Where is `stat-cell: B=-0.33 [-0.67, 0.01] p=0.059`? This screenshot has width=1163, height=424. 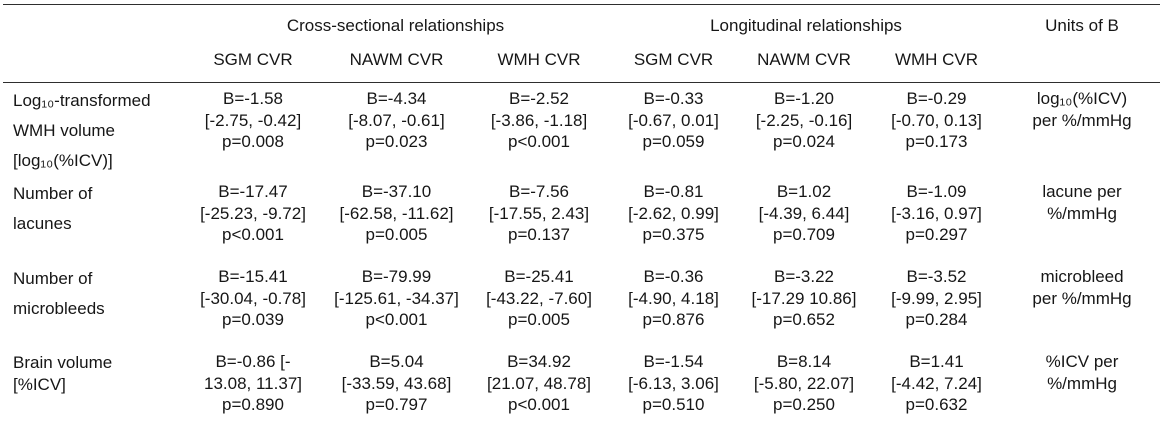
stat-cell: B=-0.33 [-0.67, 0.01] p=0.059 is located at coordinates (673, 130).